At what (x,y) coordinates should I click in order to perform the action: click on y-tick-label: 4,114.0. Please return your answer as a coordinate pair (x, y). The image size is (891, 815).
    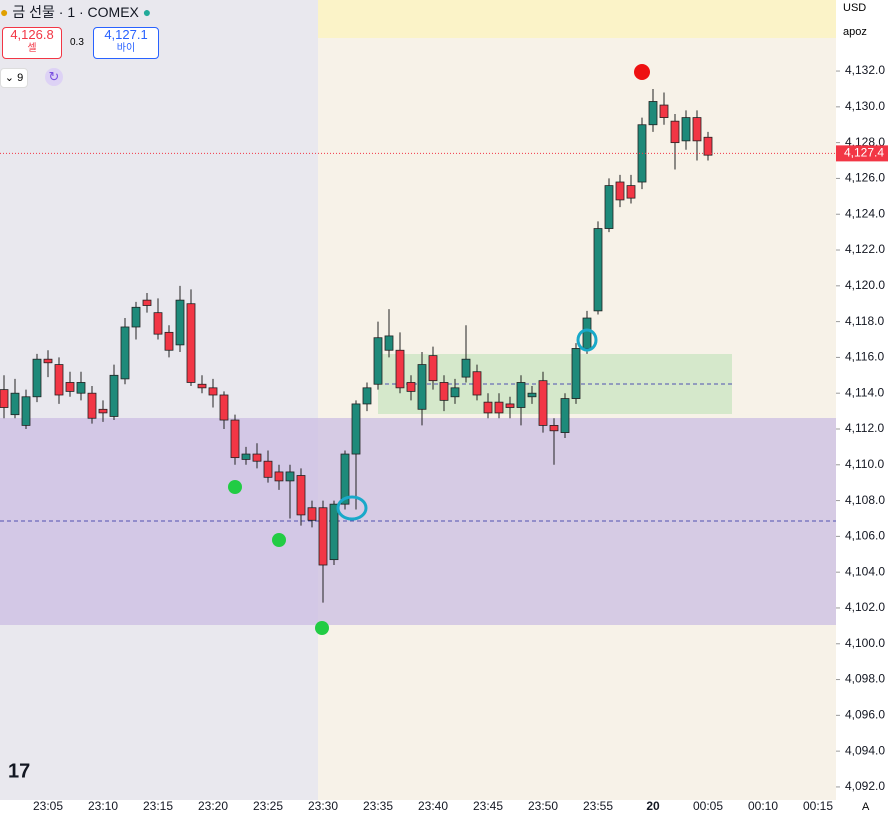
    Looking at the image, I should click on (864, 392).